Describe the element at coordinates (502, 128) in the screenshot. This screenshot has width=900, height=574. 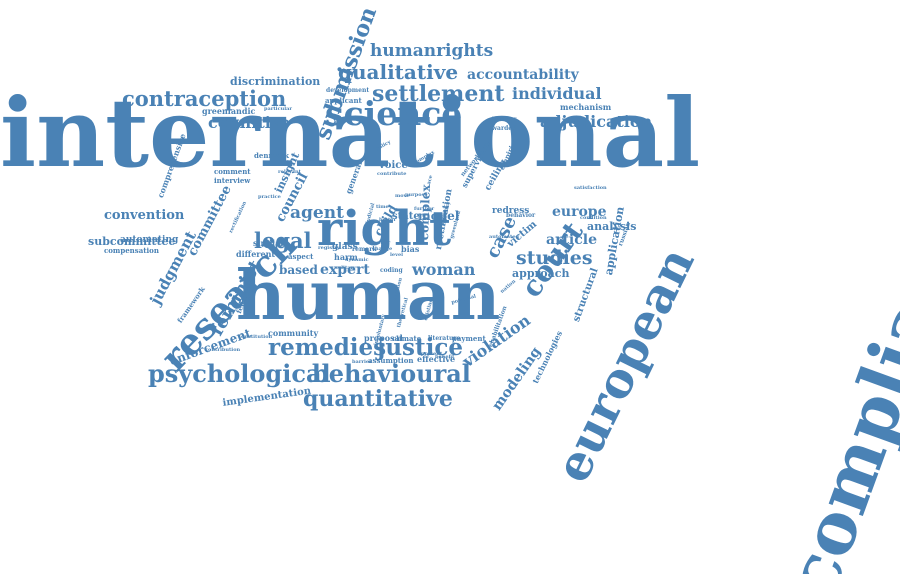
I see `word-awarded: awarded` at that location.